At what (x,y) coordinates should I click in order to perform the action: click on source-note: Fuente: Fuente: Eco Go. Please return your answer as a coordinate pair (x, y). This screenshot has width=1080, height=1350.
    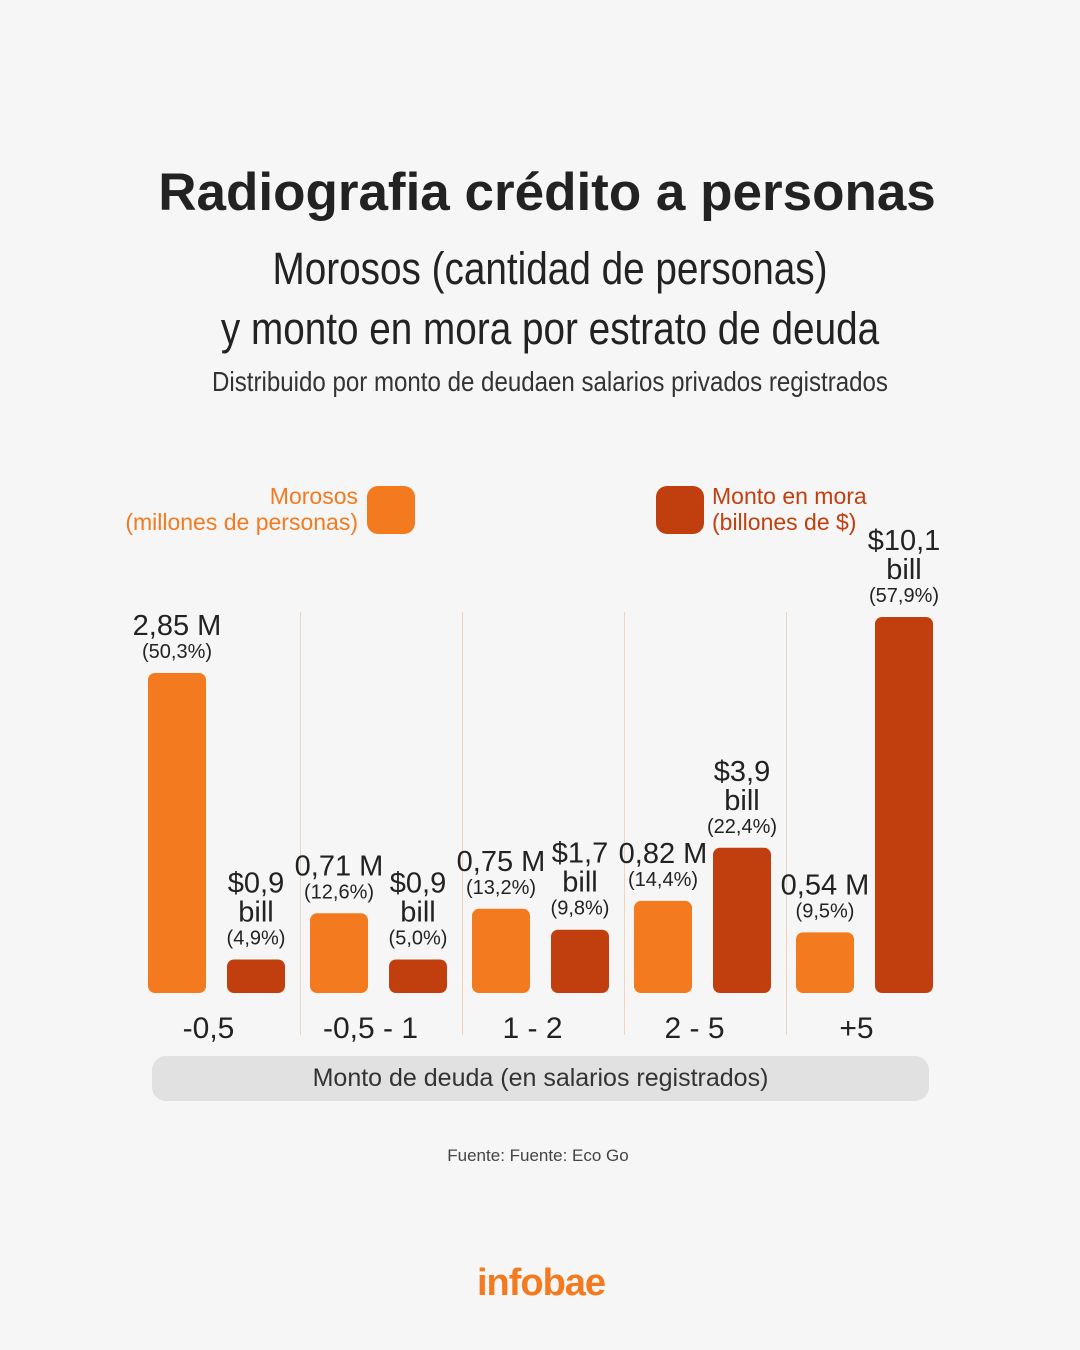
    Looking at the image, I should click on (538, 1155).